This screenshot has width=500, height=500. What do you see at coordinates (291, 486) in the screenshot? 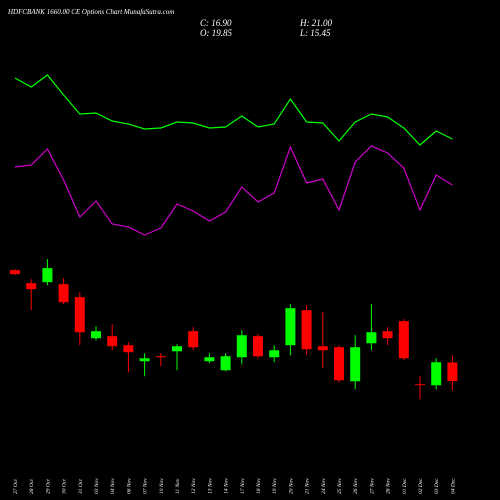
I see `x-tick-label: 20 Nov` at bounding box center [291, 486].